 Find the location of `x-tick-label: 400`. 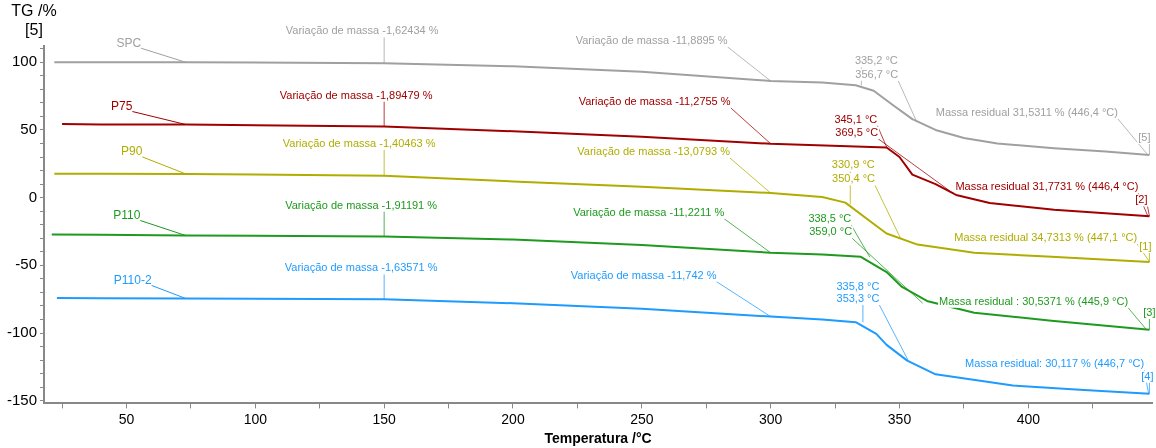

x-tick-label: 400 is located at coordinates (1028, 418).